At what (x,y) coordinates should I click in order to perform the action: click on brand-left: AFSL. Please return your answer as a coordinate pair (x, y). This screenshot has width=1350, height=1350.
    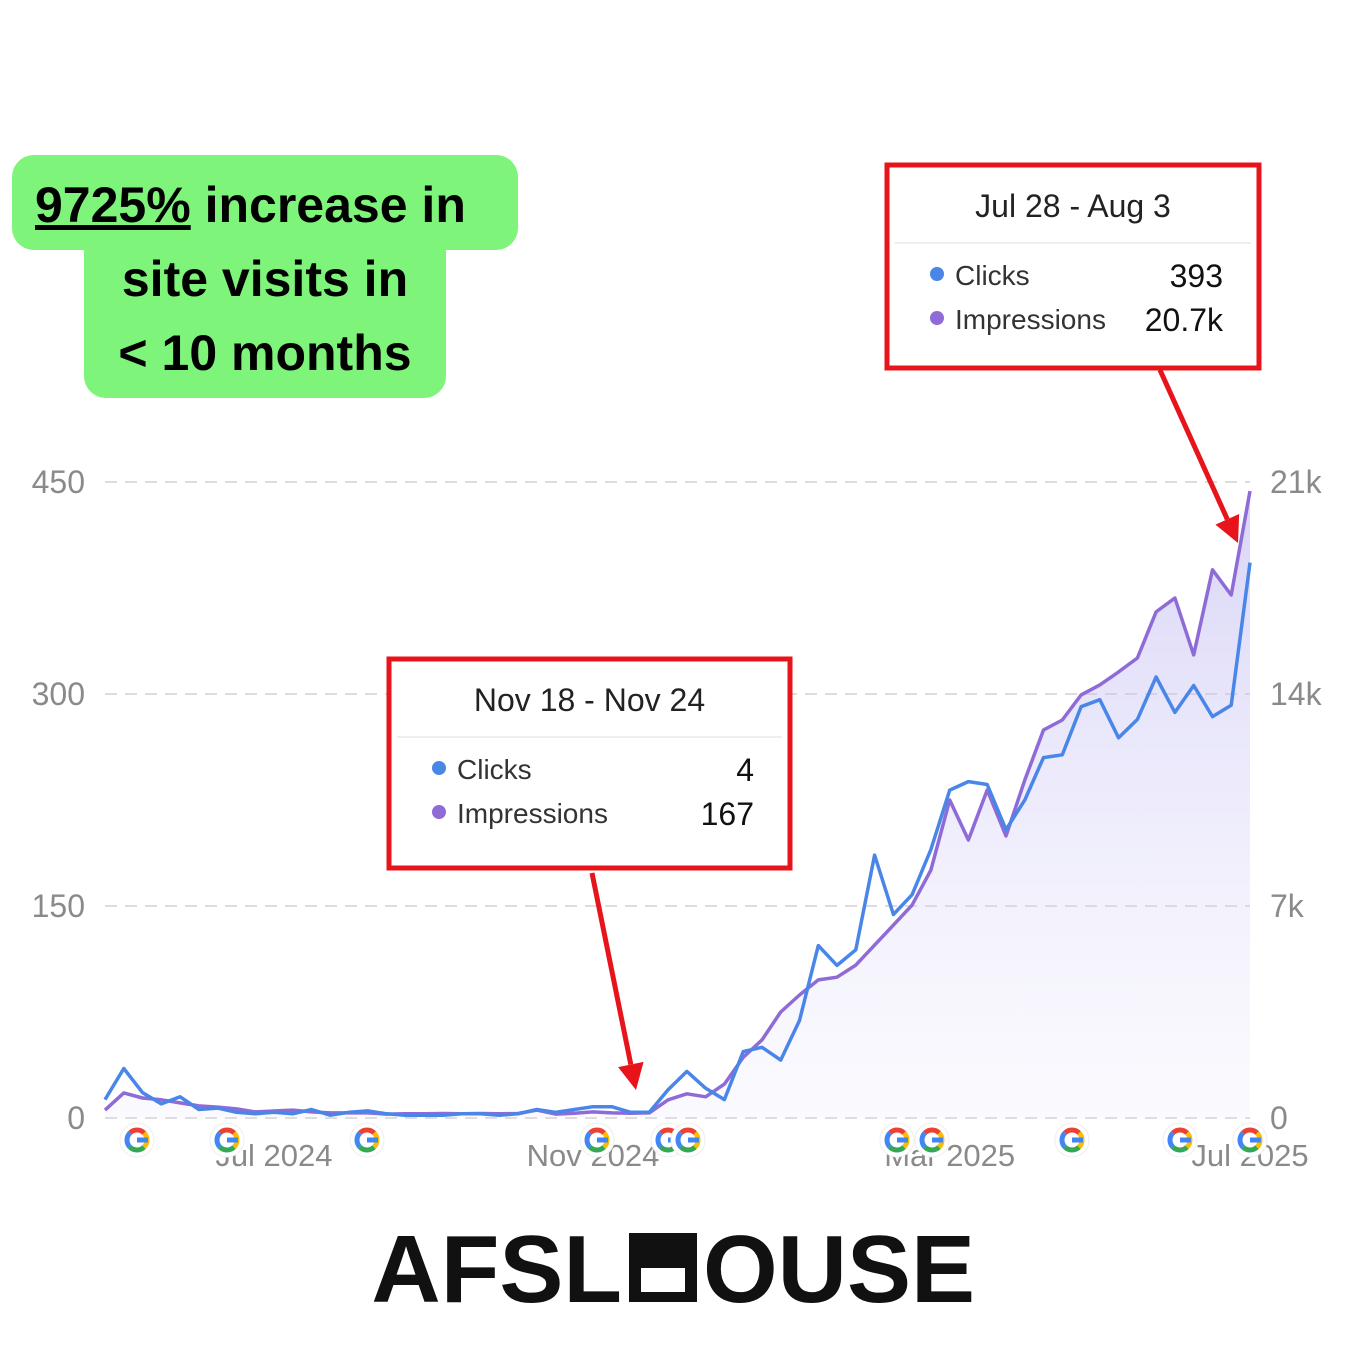
    Looking at the image, I should click on (496, 1269).